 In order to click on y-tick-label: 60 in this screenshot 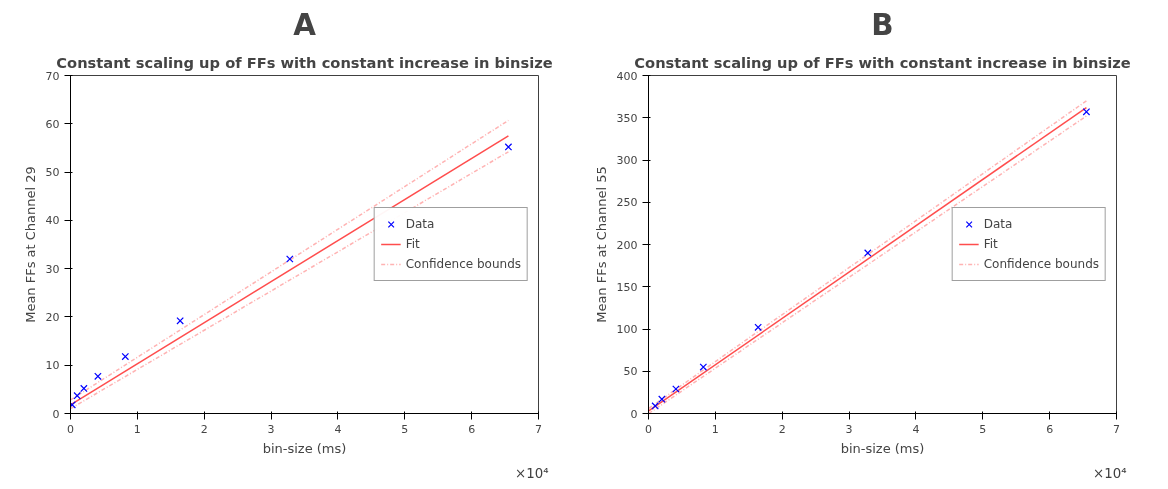, I will do `click(52, 124)`.